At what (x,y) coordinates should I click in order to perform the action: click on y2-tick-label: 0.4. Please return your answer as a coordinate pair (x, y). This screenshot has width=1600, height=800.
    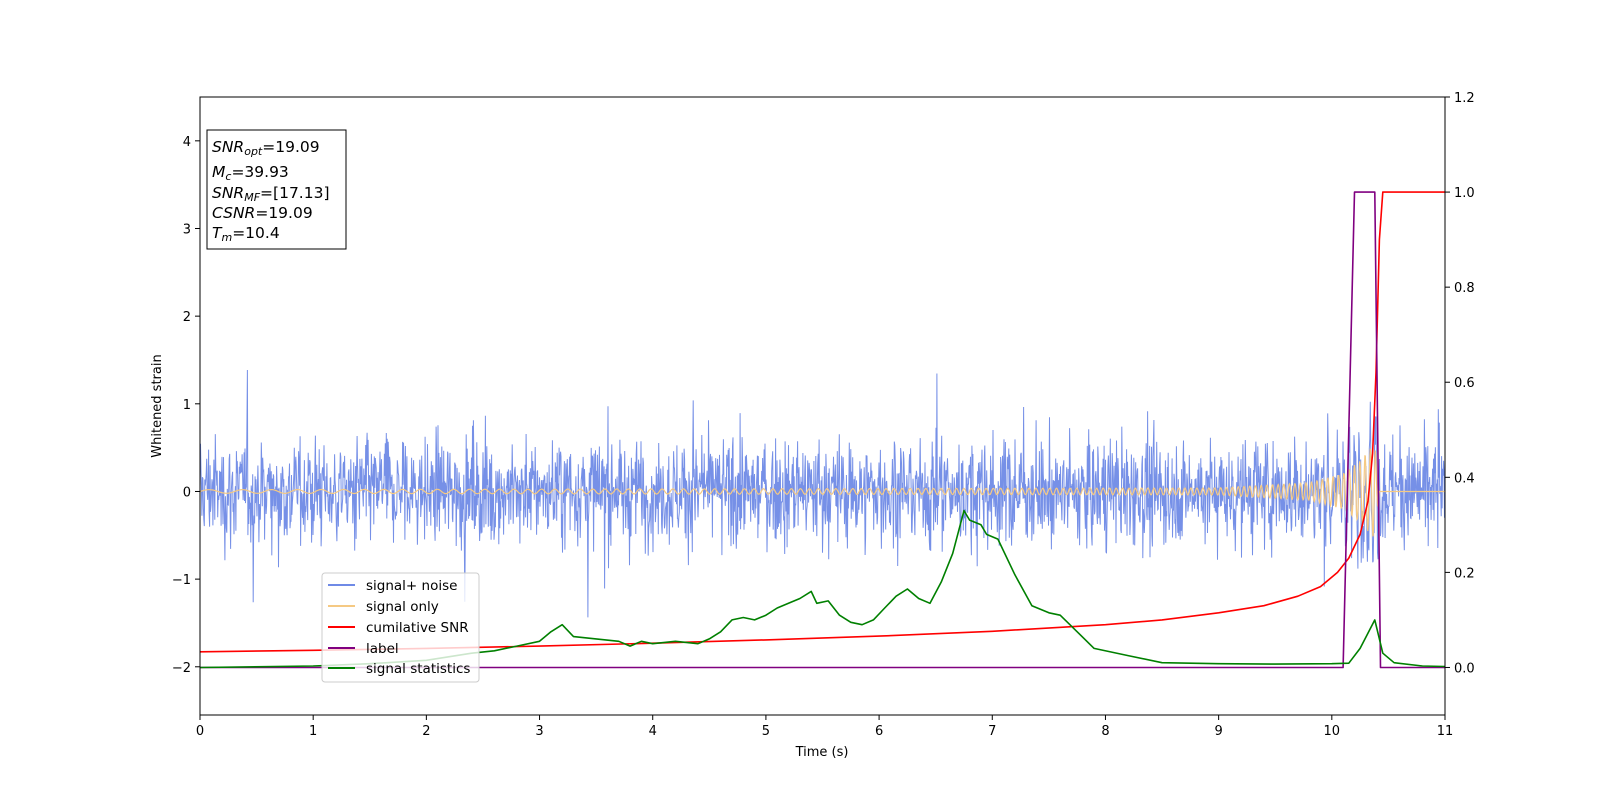
    Looking at the image, I should click on (1464, 478).